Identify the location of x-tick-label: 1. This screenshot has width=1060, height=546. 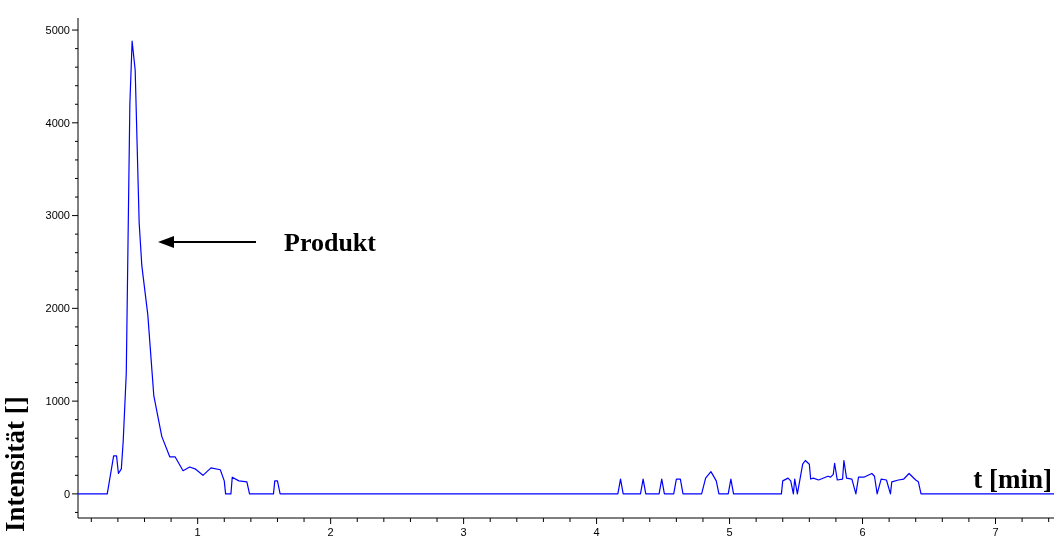
(197, 532).